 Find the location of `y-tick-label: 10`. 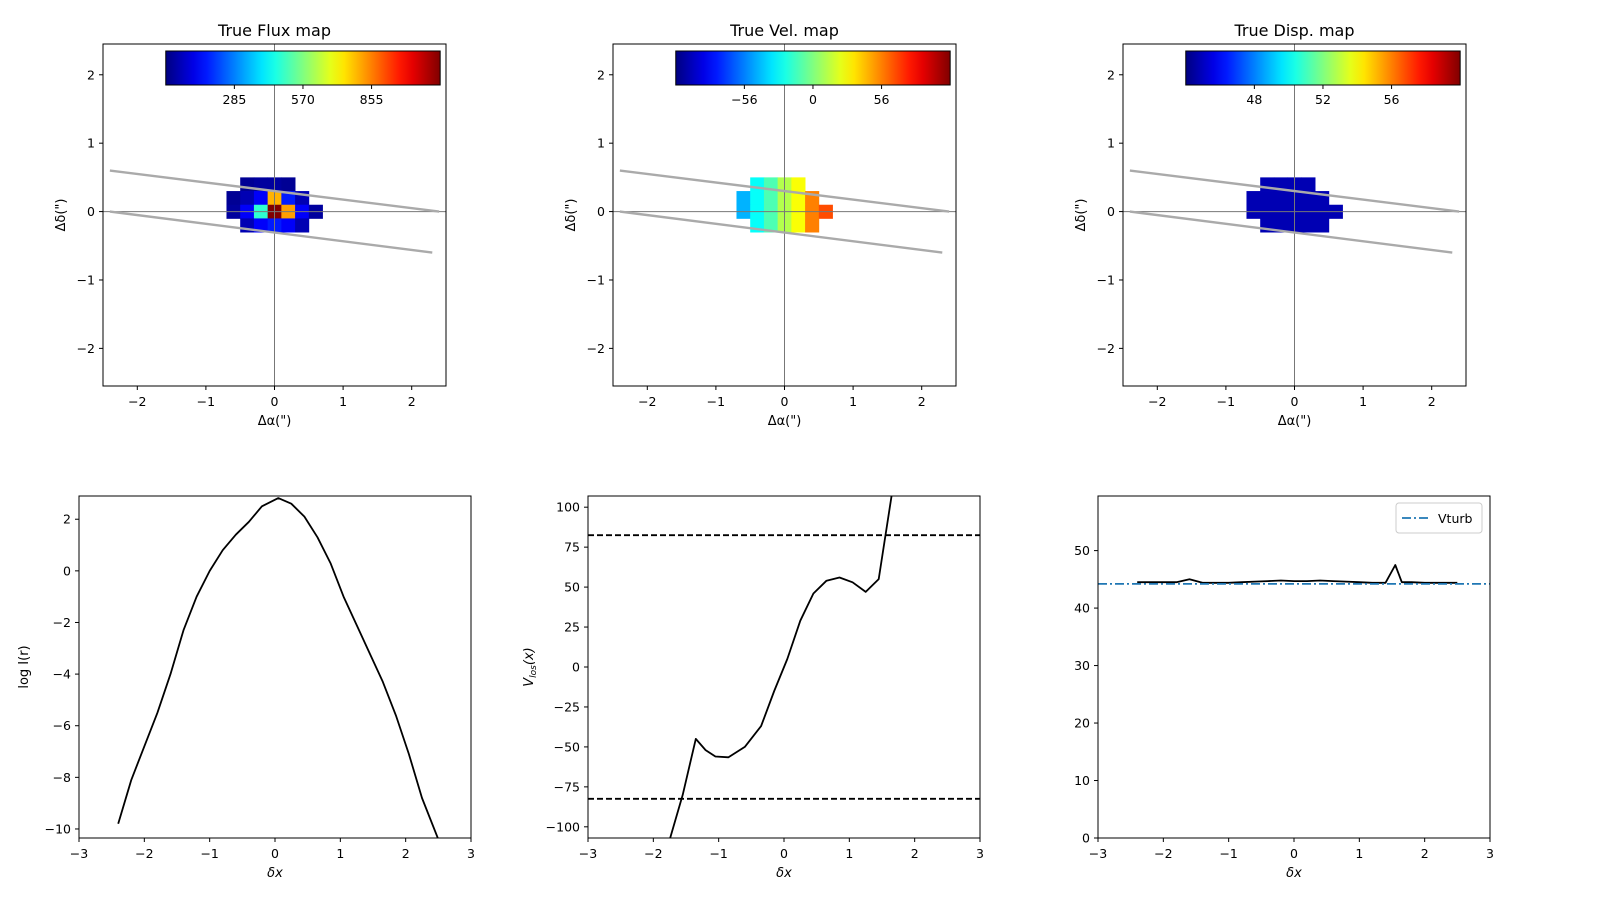

y-tick-label: 10 is located at coordinates (1082, 780).